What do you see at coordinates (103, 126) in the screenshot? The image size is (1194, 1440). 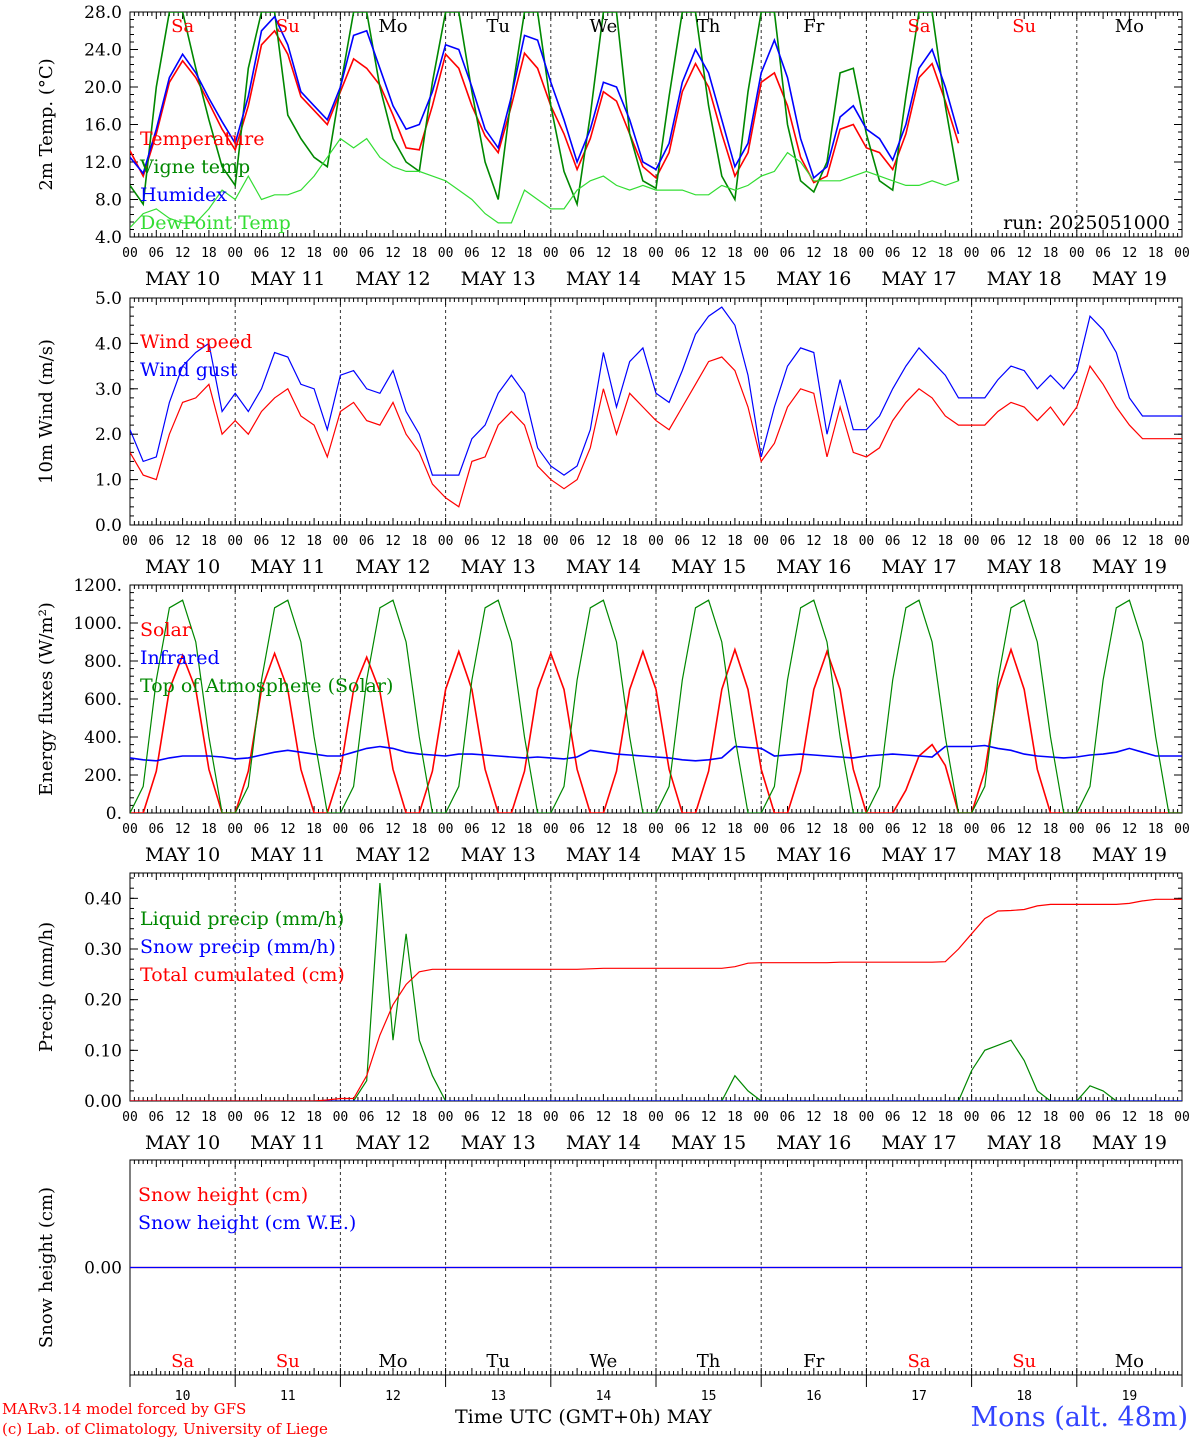 I see `y-tick-label: 16.0` at bounding box center [103, 126].